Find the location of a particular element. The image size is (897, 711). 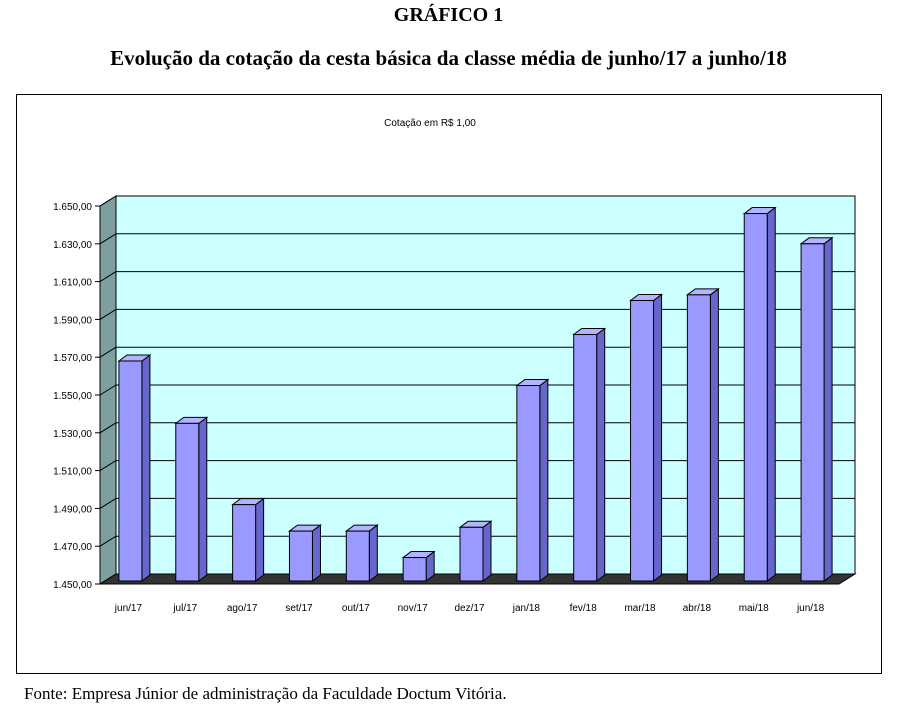

x-tick-label: mar/18 is located at coordinates (640, 608).